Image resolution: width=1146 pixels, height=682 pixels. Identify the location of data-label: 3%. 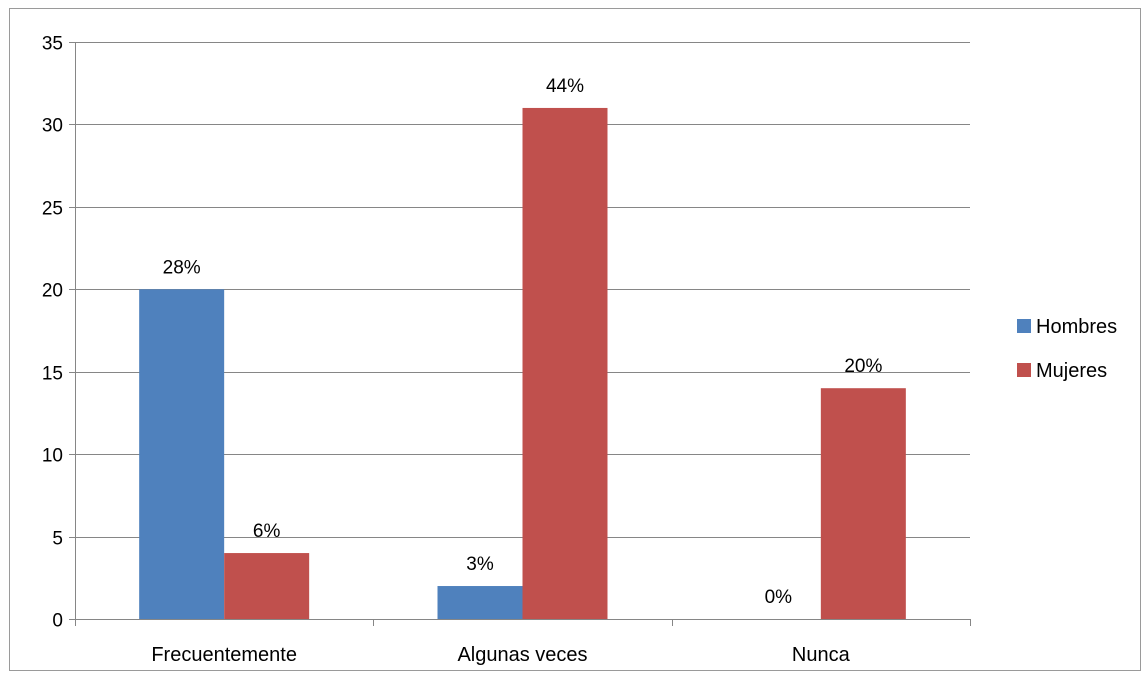
(480, 564).